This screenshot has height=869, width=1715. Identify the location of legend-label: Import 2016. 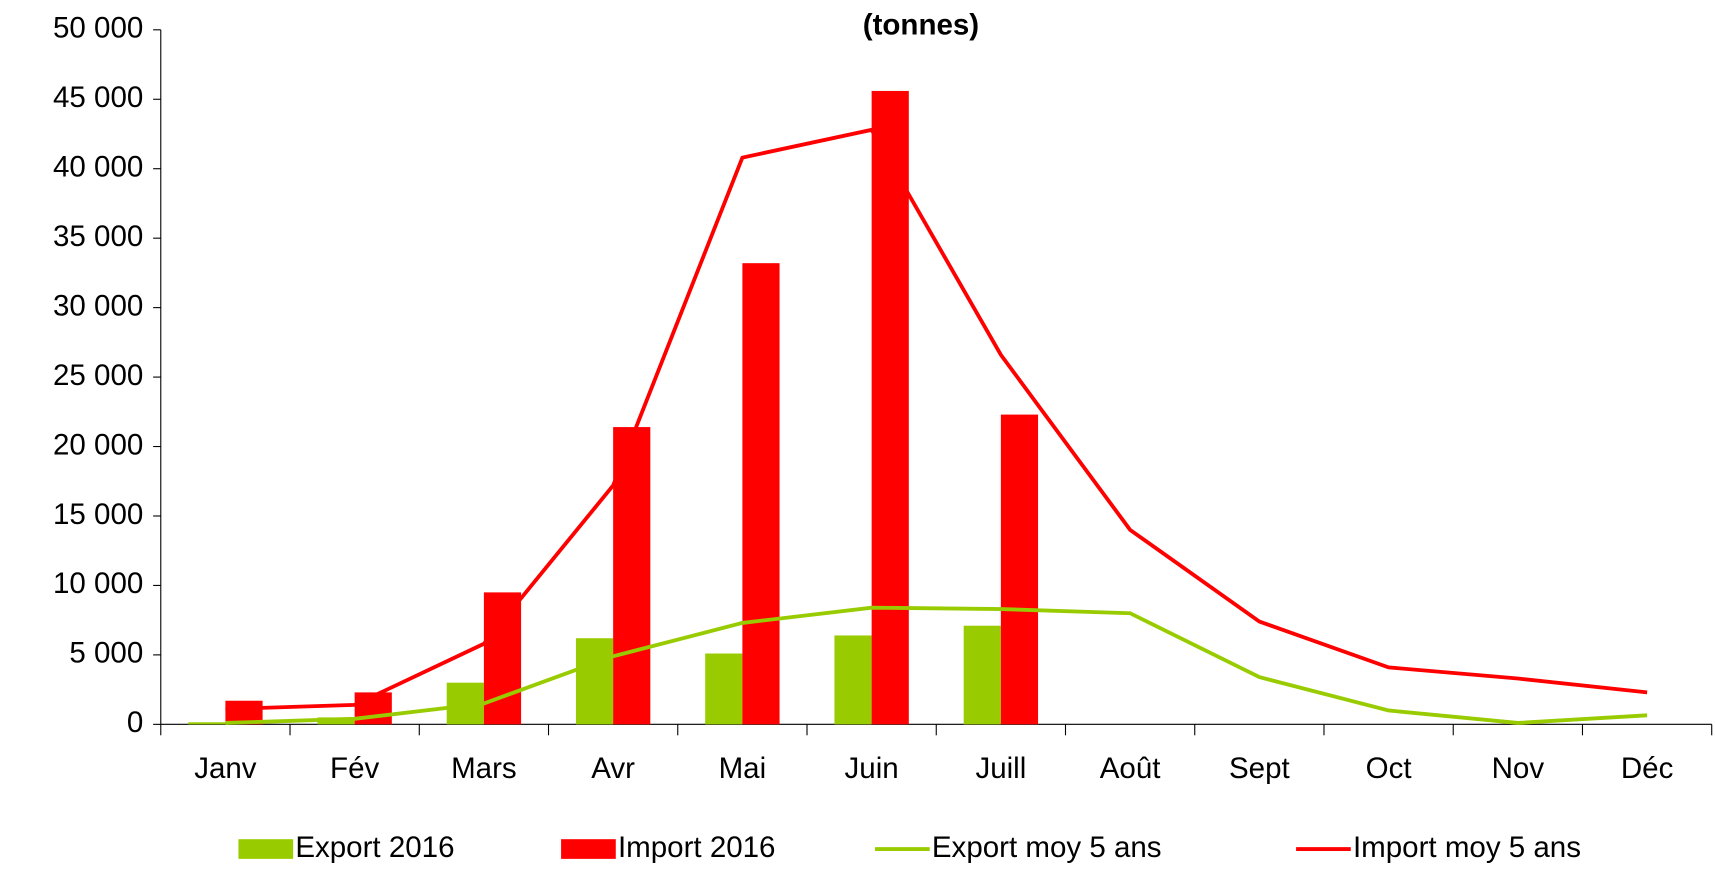
(697, 847).